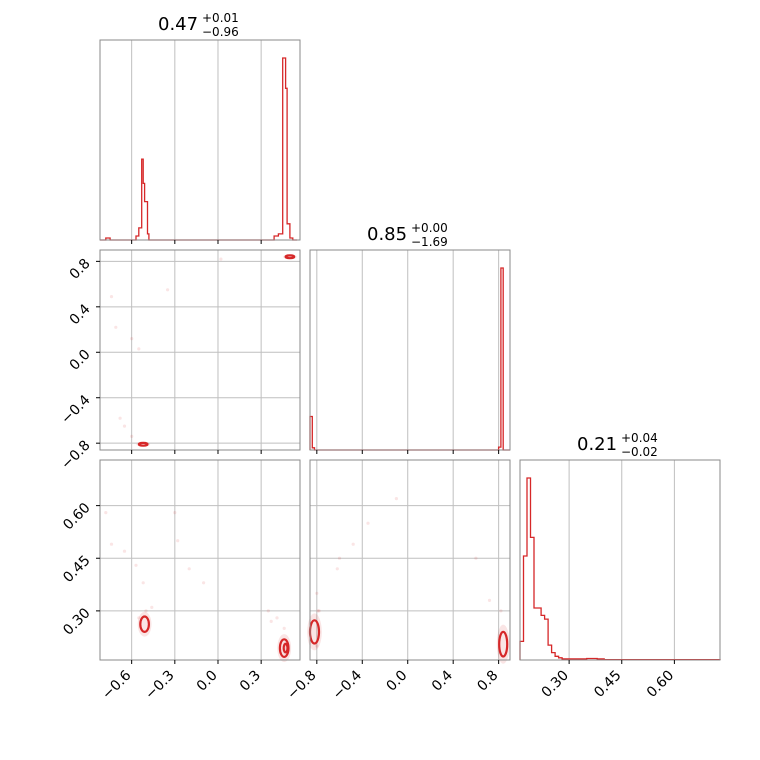 The image size is (760, 760). Describe the element at coordinates (387, 234) in the screenshot. I see `title-p1-median: 0.85` at that location.